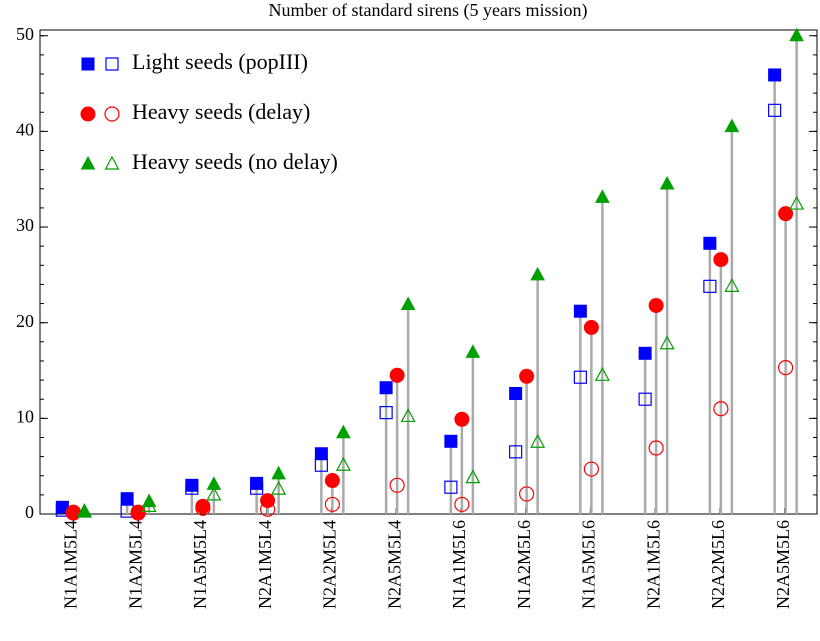 The width and height of the screenshot is (820, 641). What do you see at coordinates (653, 564) in the screenshot?
I see `x-tick-label: N2A1M5L6` at bounding box center [653, 564].